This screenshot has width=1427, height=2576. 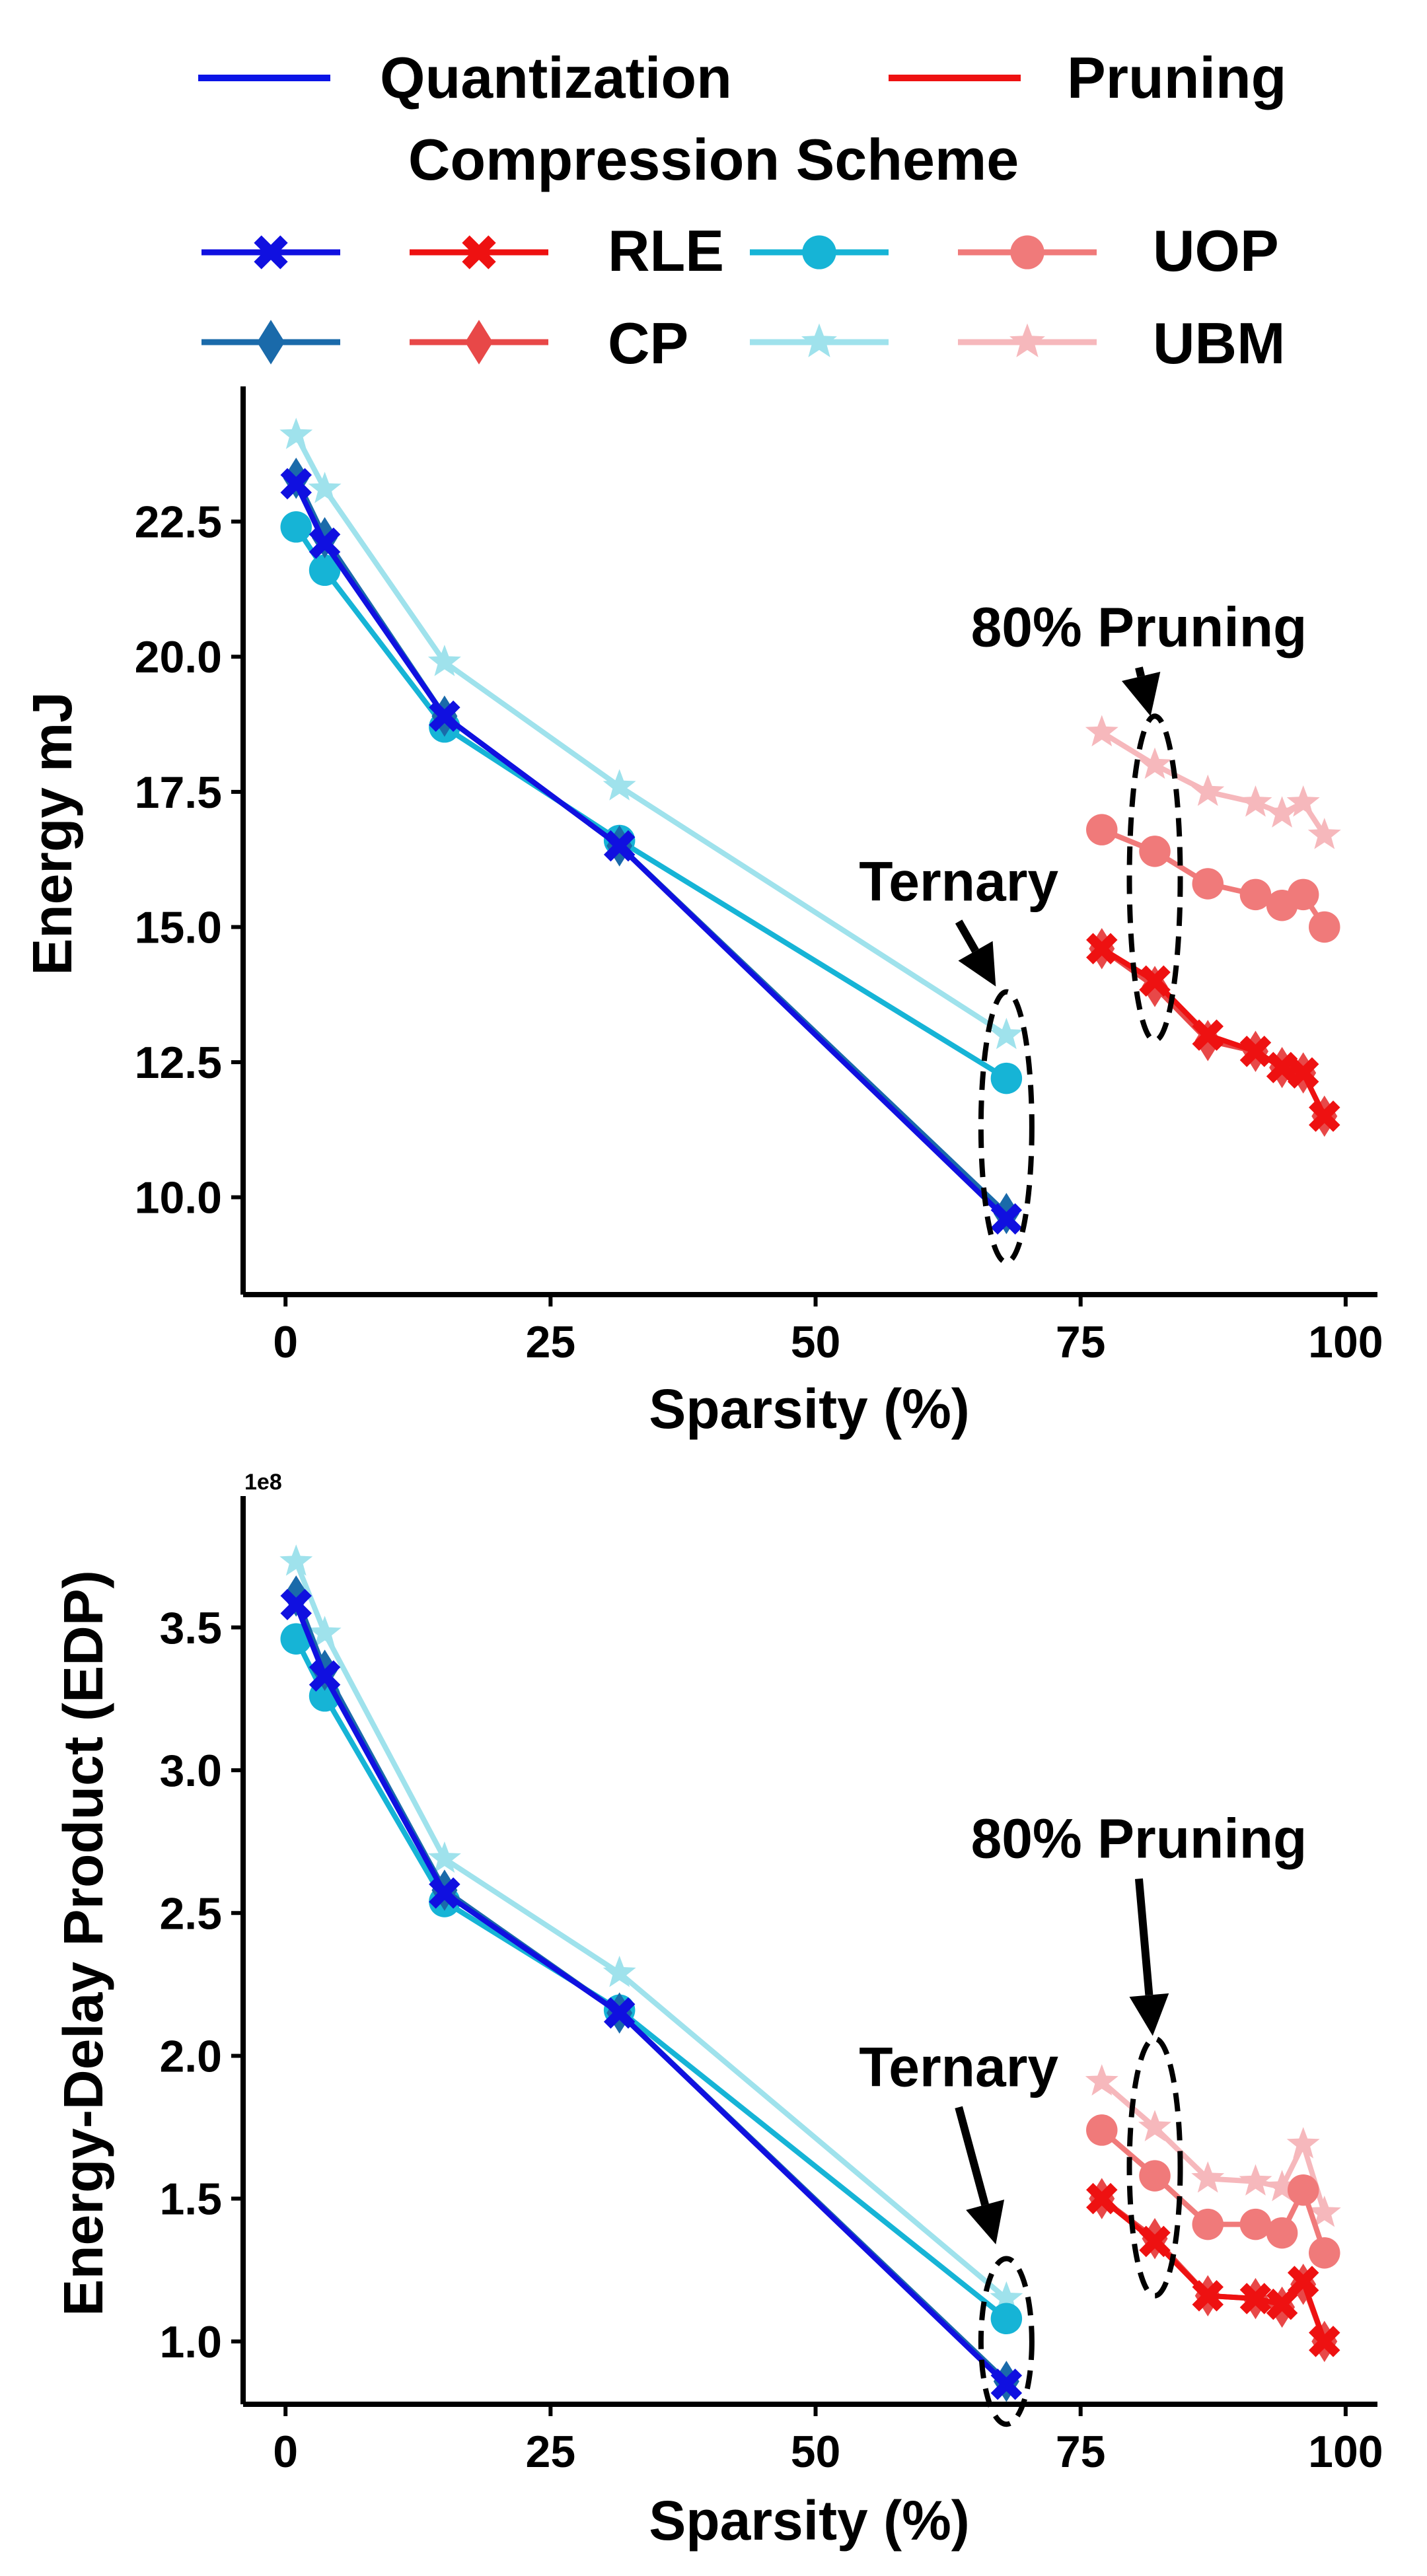 What do you see at coordinates (178, 522) in the screenshot?
I see `energy-y-tick-label: 22.5` at bounding box center [178, 522].